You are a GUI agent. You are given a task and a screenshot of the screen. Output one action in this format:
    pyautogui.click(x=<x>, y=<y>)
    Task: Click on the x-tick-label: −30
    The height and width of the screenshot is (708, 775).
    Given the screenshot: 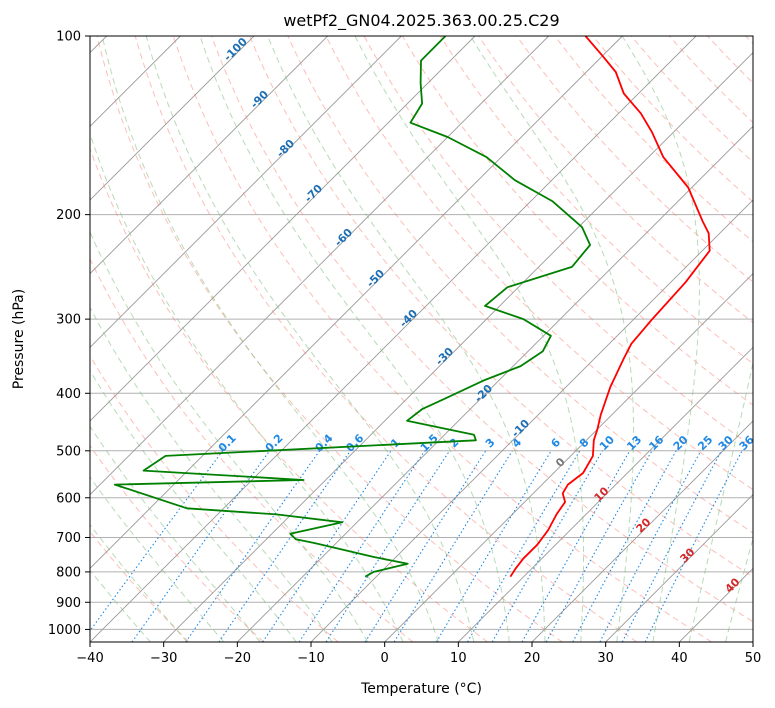 What is the action you would take?
    pyautogui.click(x=163, y=658)
    